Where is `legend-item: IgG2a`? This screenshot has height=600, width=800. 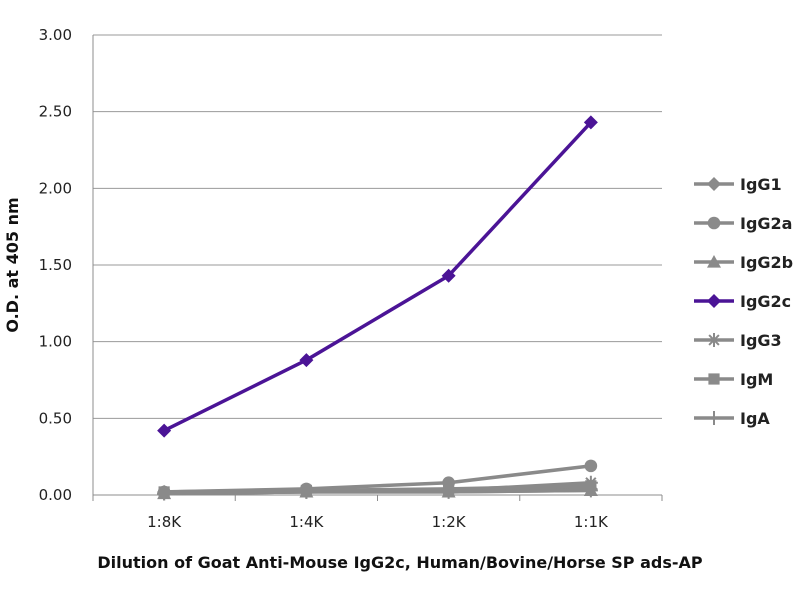
legend-item: IgG2a is located at coordinates (743, 223).